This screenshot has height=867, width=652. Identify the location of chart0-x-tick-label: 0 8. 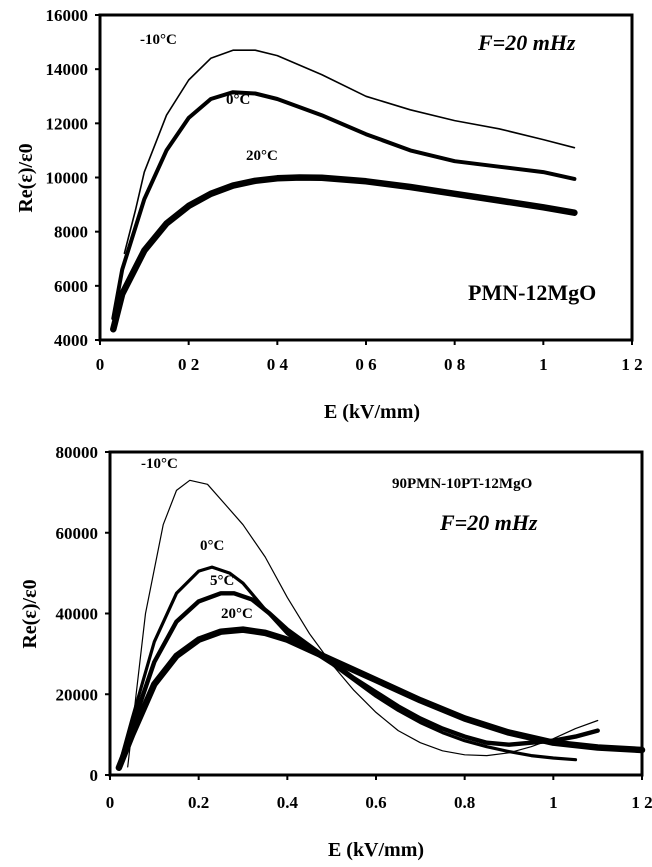
(454, 364).